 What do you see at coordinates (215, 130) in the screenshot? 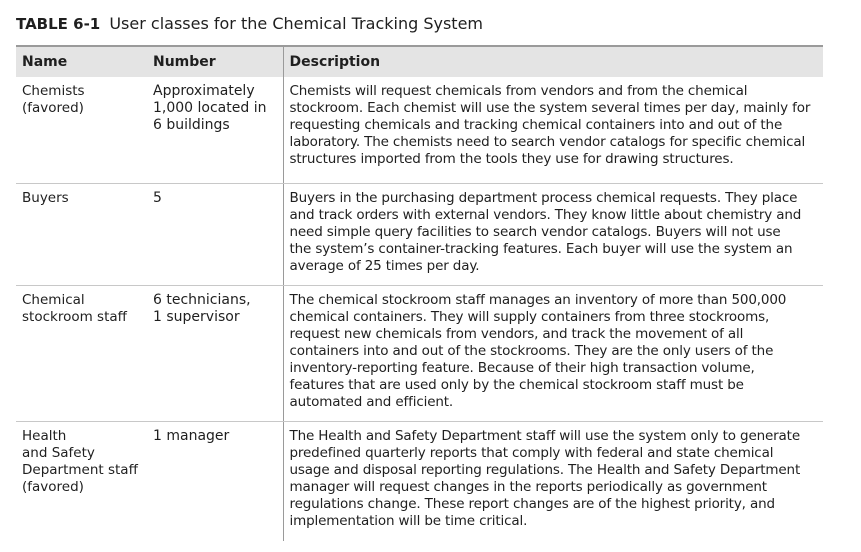
I see `cell-number: Approximately 1,000 located in 6 buildings` at bounding box center [215, 130].